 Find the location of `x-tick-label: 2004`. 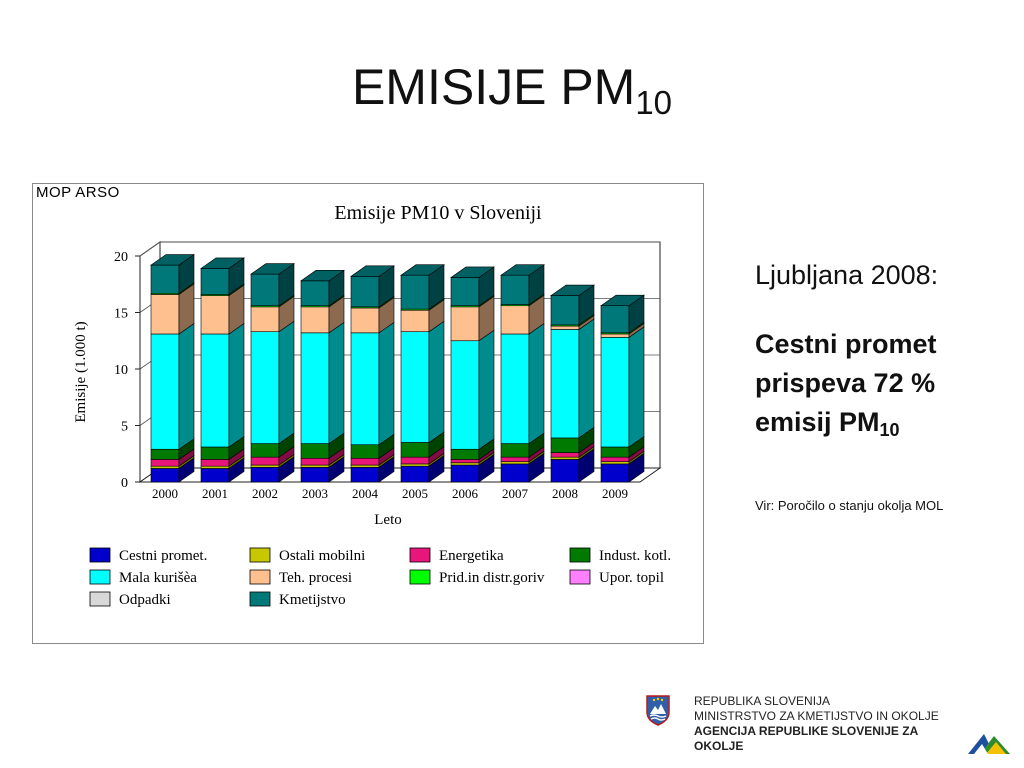

x-tick-label: 2004 is located at coordinates (365, 493).